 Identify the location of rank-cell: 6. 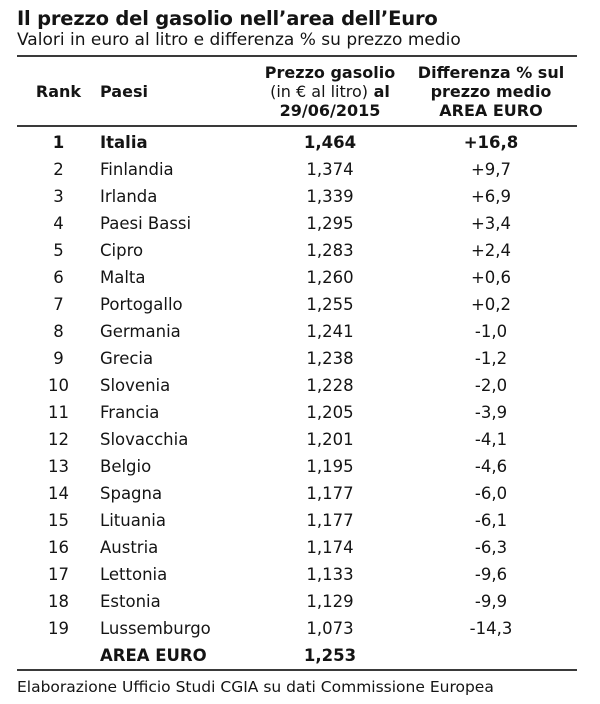
(58, 277).